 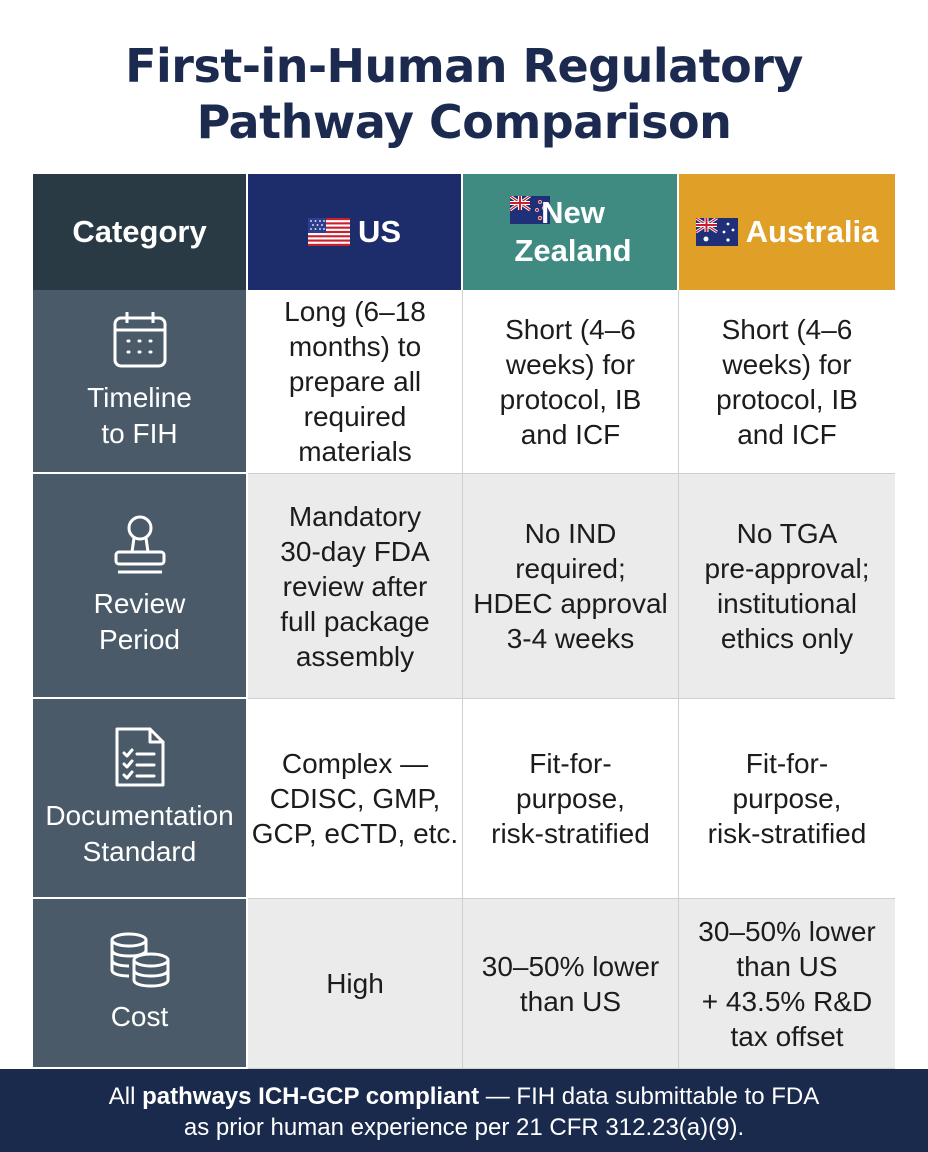 I want to click on header-new-zealand: New Zealand, so click(x=571, y=232).